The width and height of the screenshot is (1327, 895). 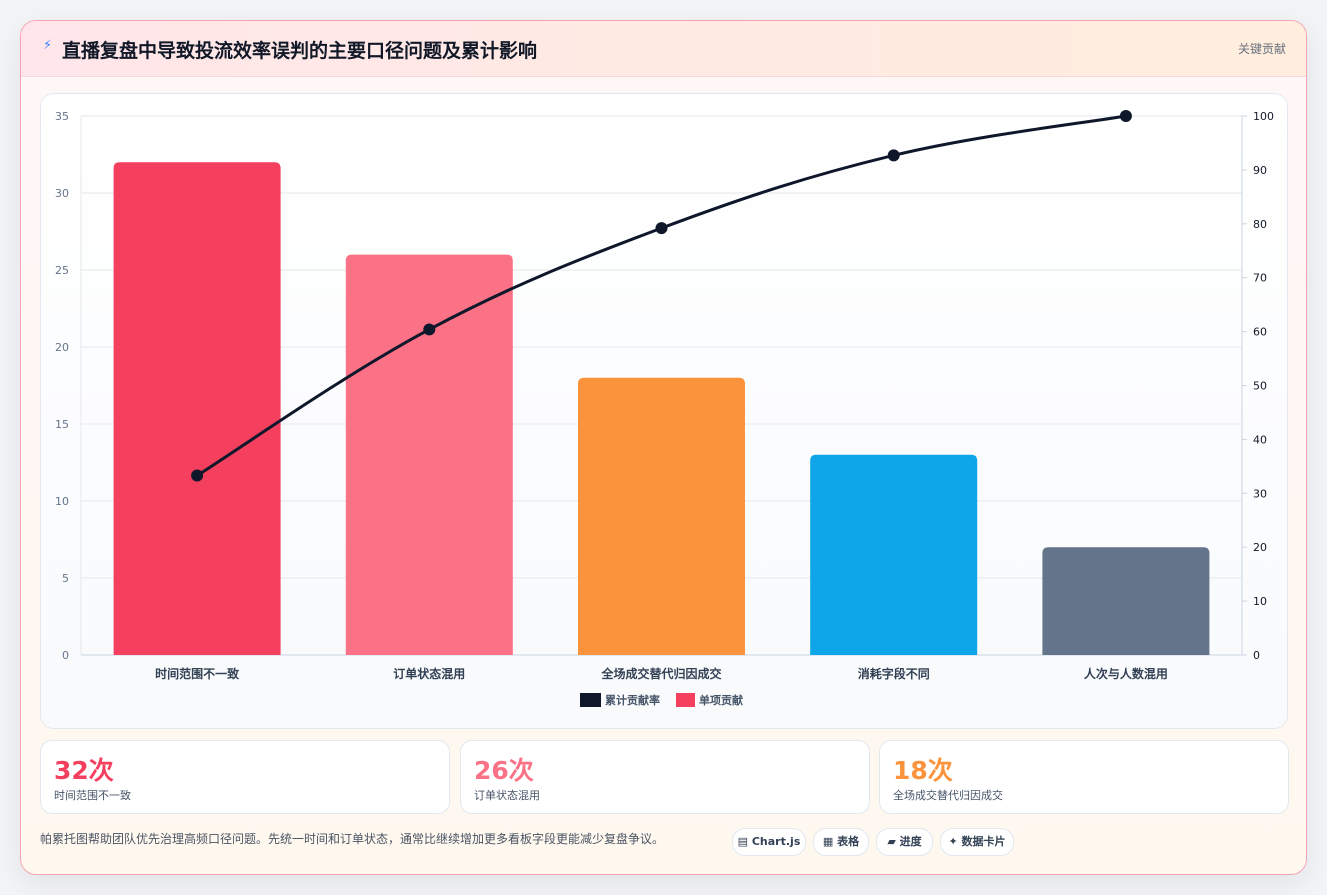 What do you see at coordinates (62, 424) in the screenshot?
I see `y-left-tick-label: 15` at bounding box center [62, 424].